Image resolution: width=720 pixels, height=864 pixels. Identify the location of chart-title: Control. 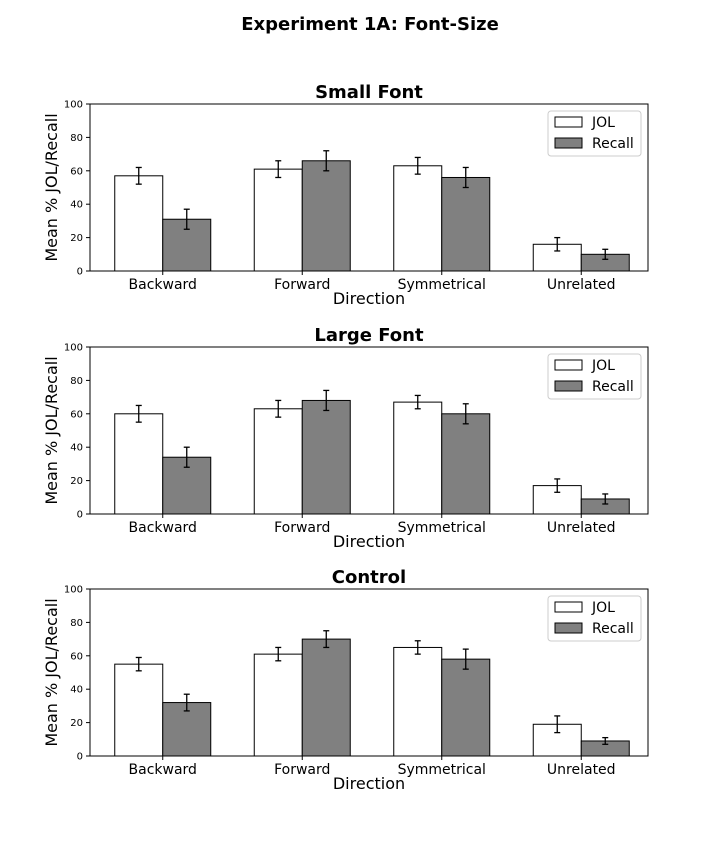
(369, 577).